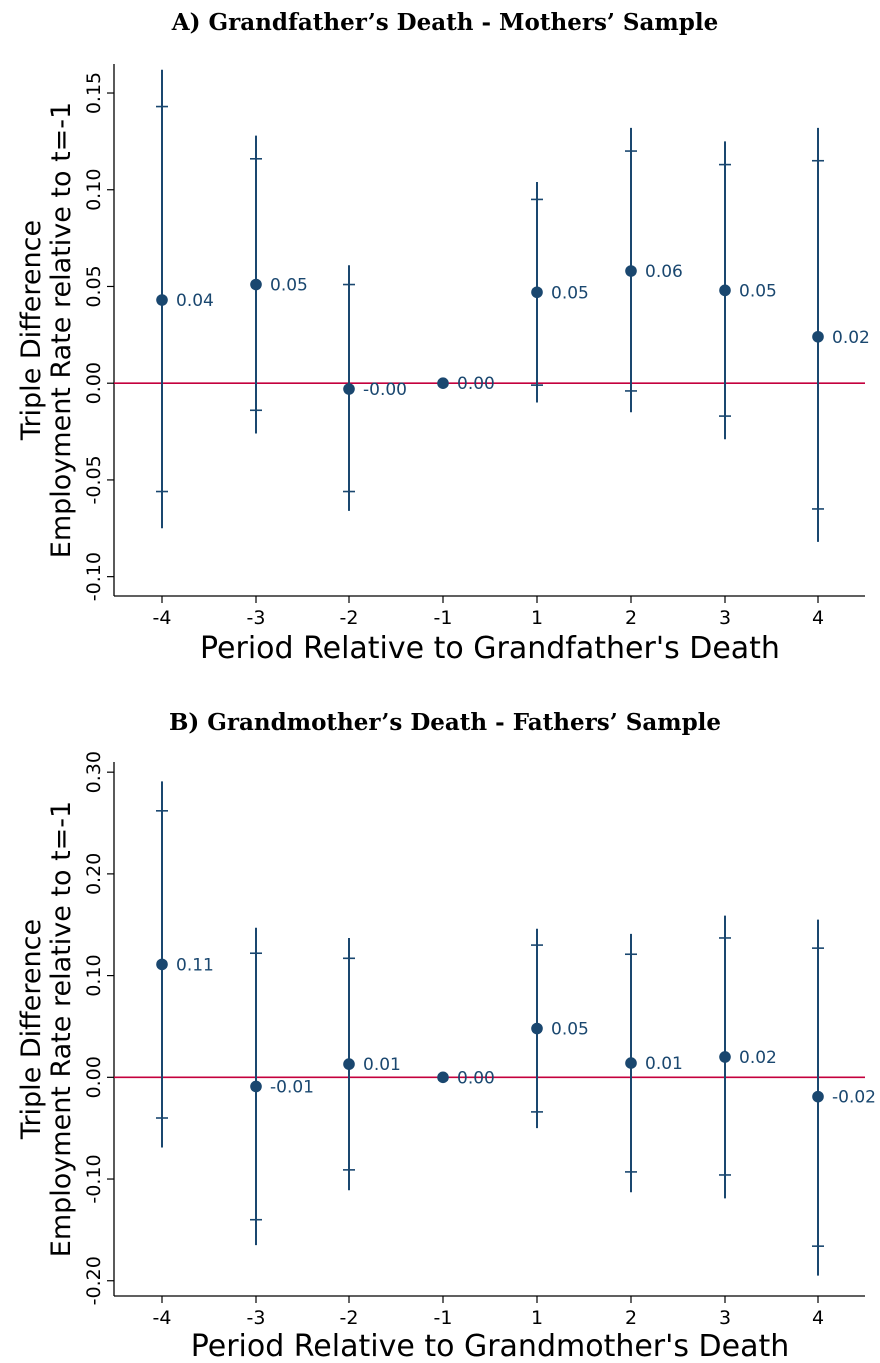 This screenshot has width=880, height=1363. Describe the element at coordinates (854, 1098) in the screenshot. I see `point-value-label: -0.02` at that location.